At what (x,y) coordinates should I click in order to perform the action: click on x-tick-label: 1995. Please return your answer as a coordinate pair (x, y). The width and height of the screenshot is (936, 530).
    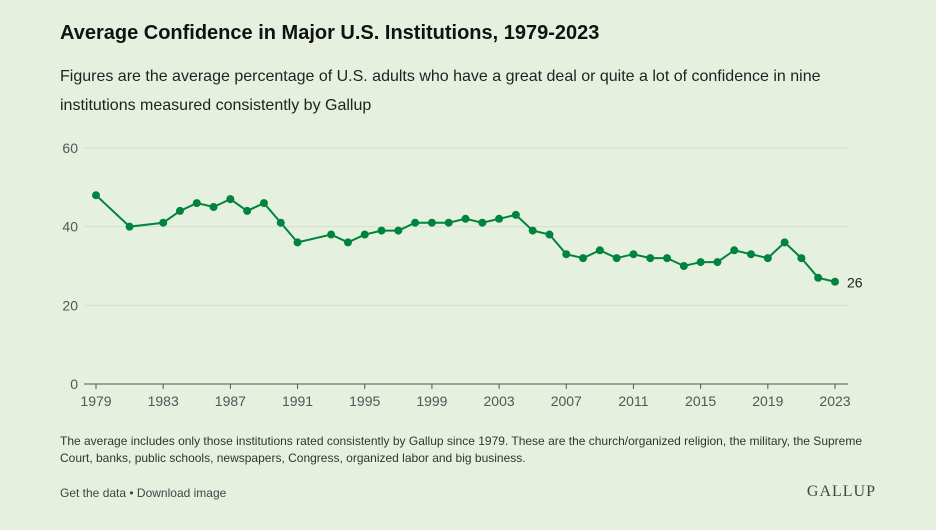
    Looking at the image, I should click on (364, 401).